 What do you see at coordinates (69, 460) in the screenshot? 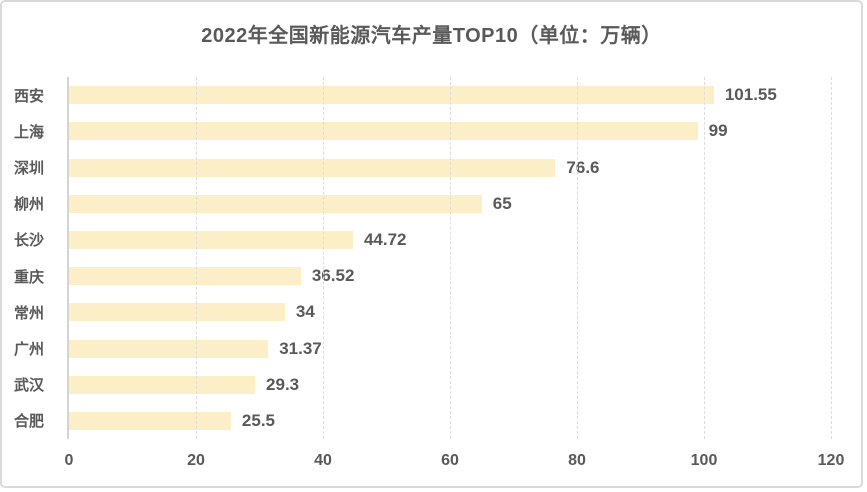
I see `x-tick-label-0: 0` at bounding box center [69, 460].